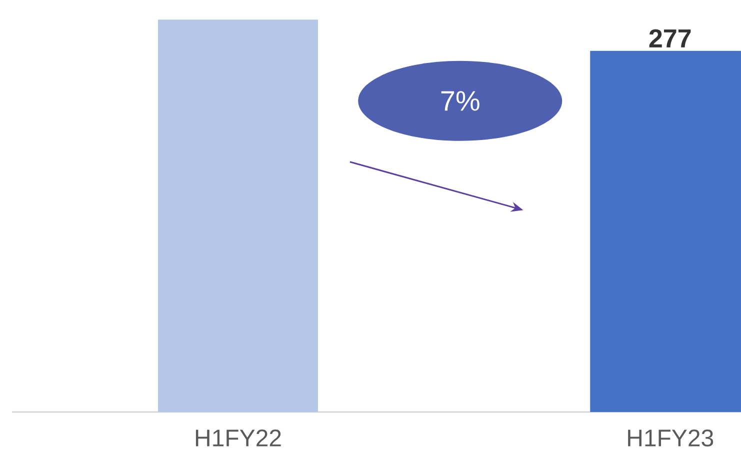 The image size is (741, 468). What do you see at coordinates (238, 438) in the screenshot?
I see `x-tick-label: H1FY22` at bounding box center [238, 438].